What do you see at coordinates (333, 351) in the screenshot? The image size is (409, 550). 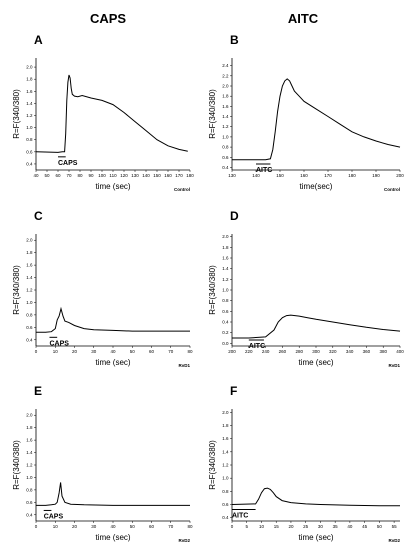 I see `x-tick-label: 320` at bounding box center [333, 351].